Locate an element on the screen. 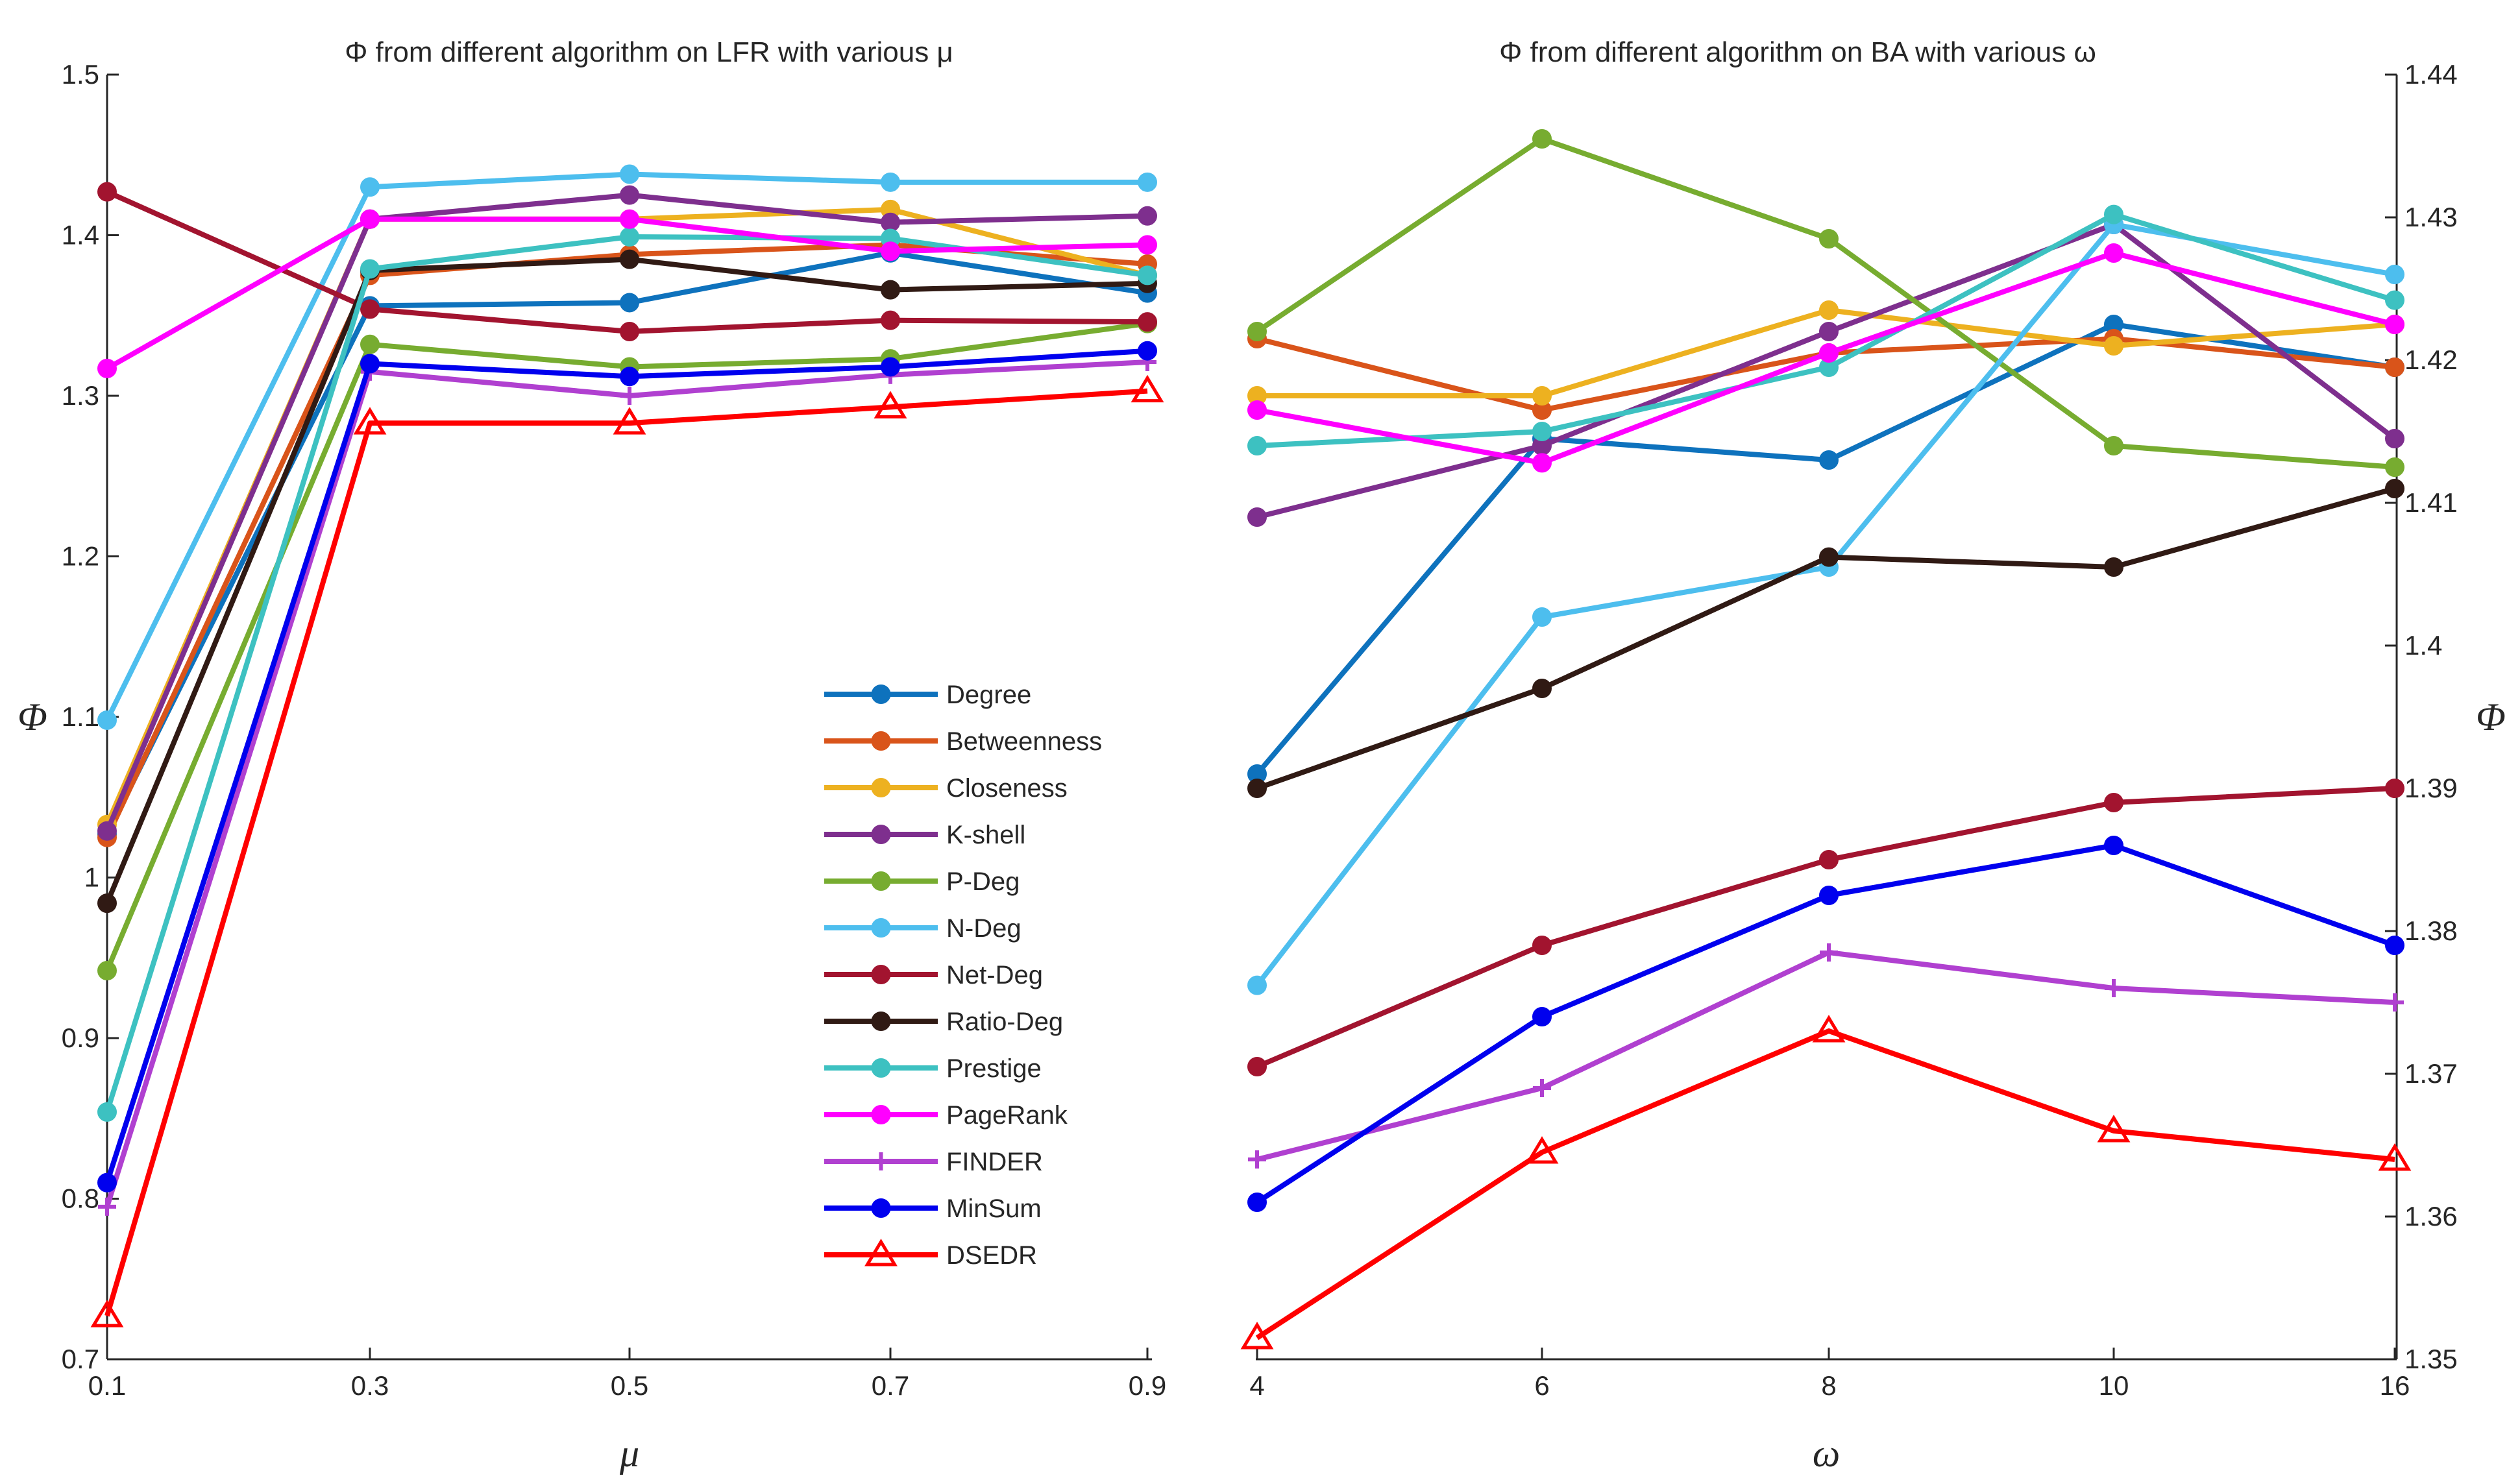 This screenshot has height=1478, width=2520. legend-marker-finder is located at coordinates (881, 1161).